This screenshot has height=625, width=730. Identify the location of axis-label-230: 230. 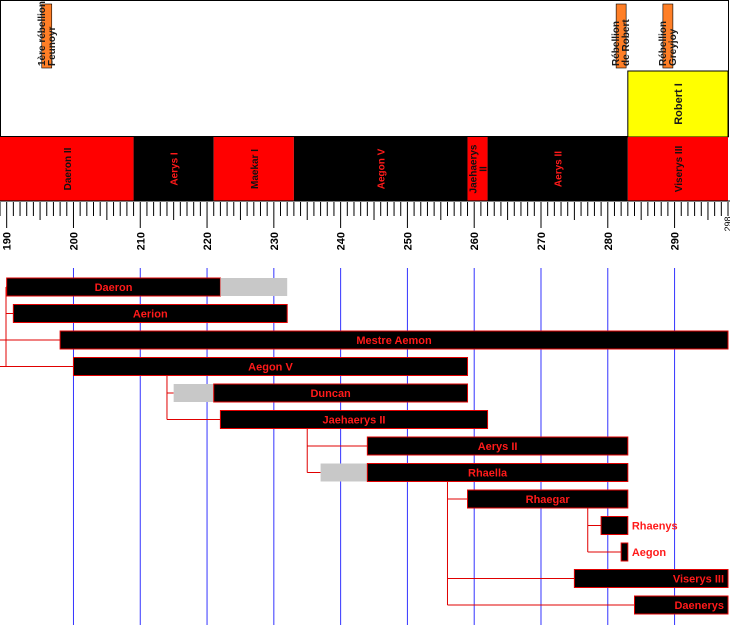
(275, 241).